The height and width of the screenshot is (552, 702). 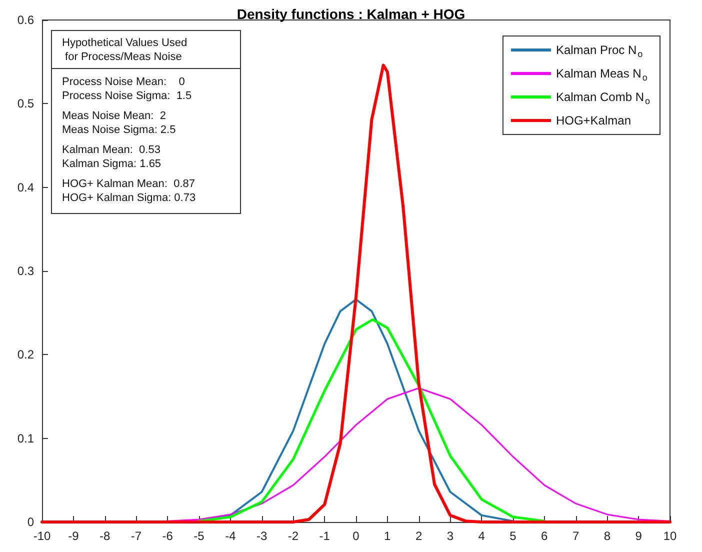 I want to click on annotation: Process Noise Sigma: 1.5, so click(x=127, y=96).